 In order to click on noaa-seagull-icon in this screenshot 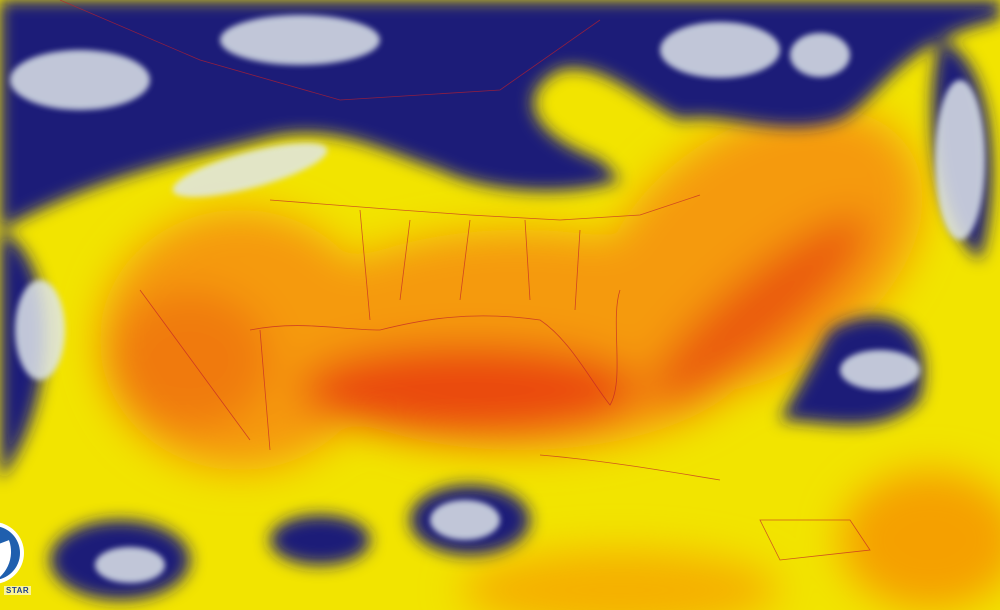, I will do `click(10, 553)`.